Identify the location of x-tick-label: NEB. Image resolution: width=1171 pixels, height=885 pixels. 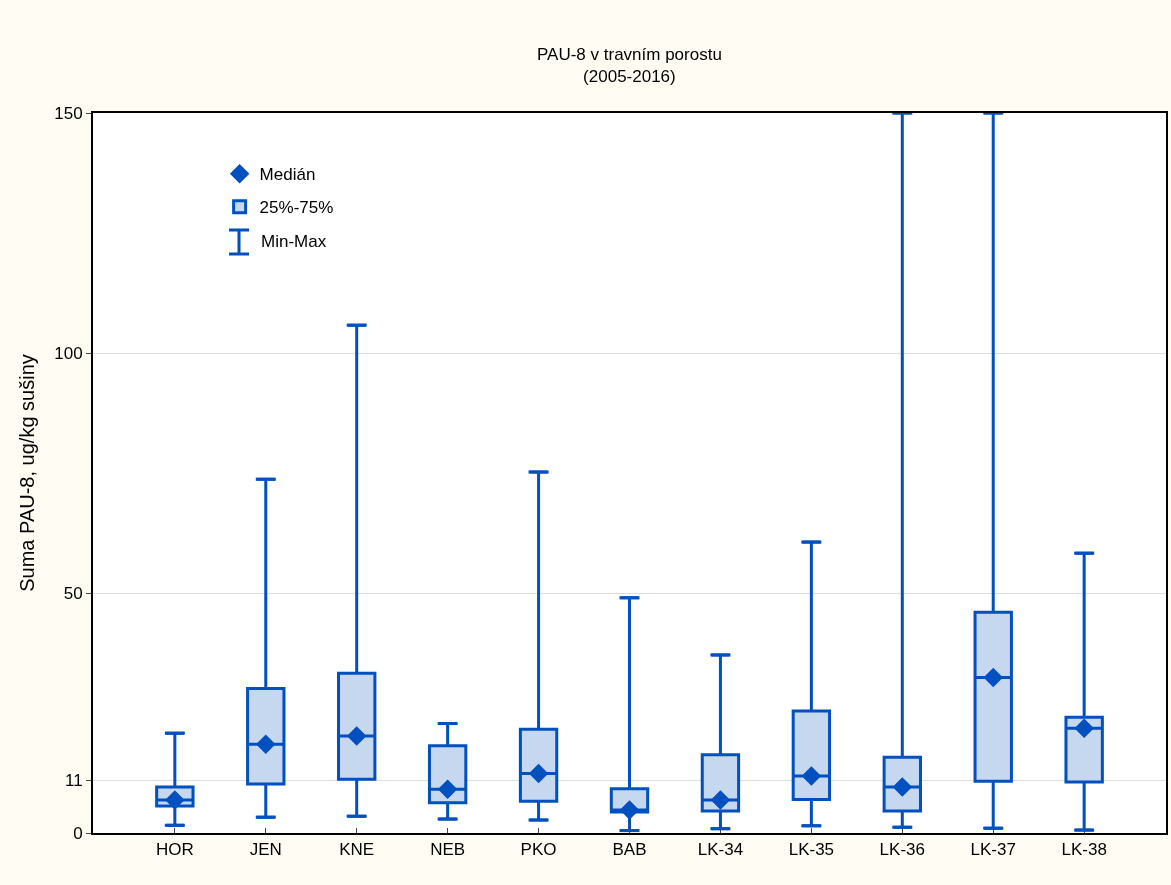
(448, 850).